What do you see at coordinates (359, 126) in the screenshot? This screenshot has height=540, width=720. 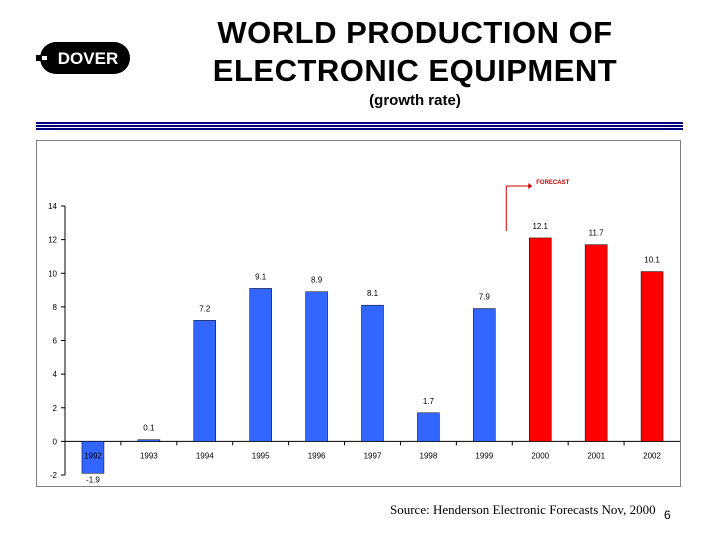 I see `title-rule` at bounding box center [359, 126].